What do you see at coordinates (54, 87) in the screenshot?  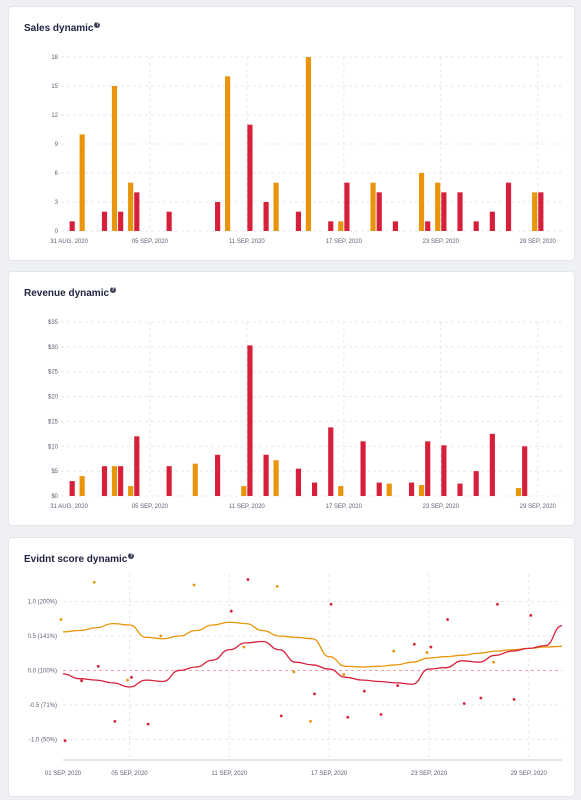 I see `y-tick-label: 15` at bounding box center [54, 87].